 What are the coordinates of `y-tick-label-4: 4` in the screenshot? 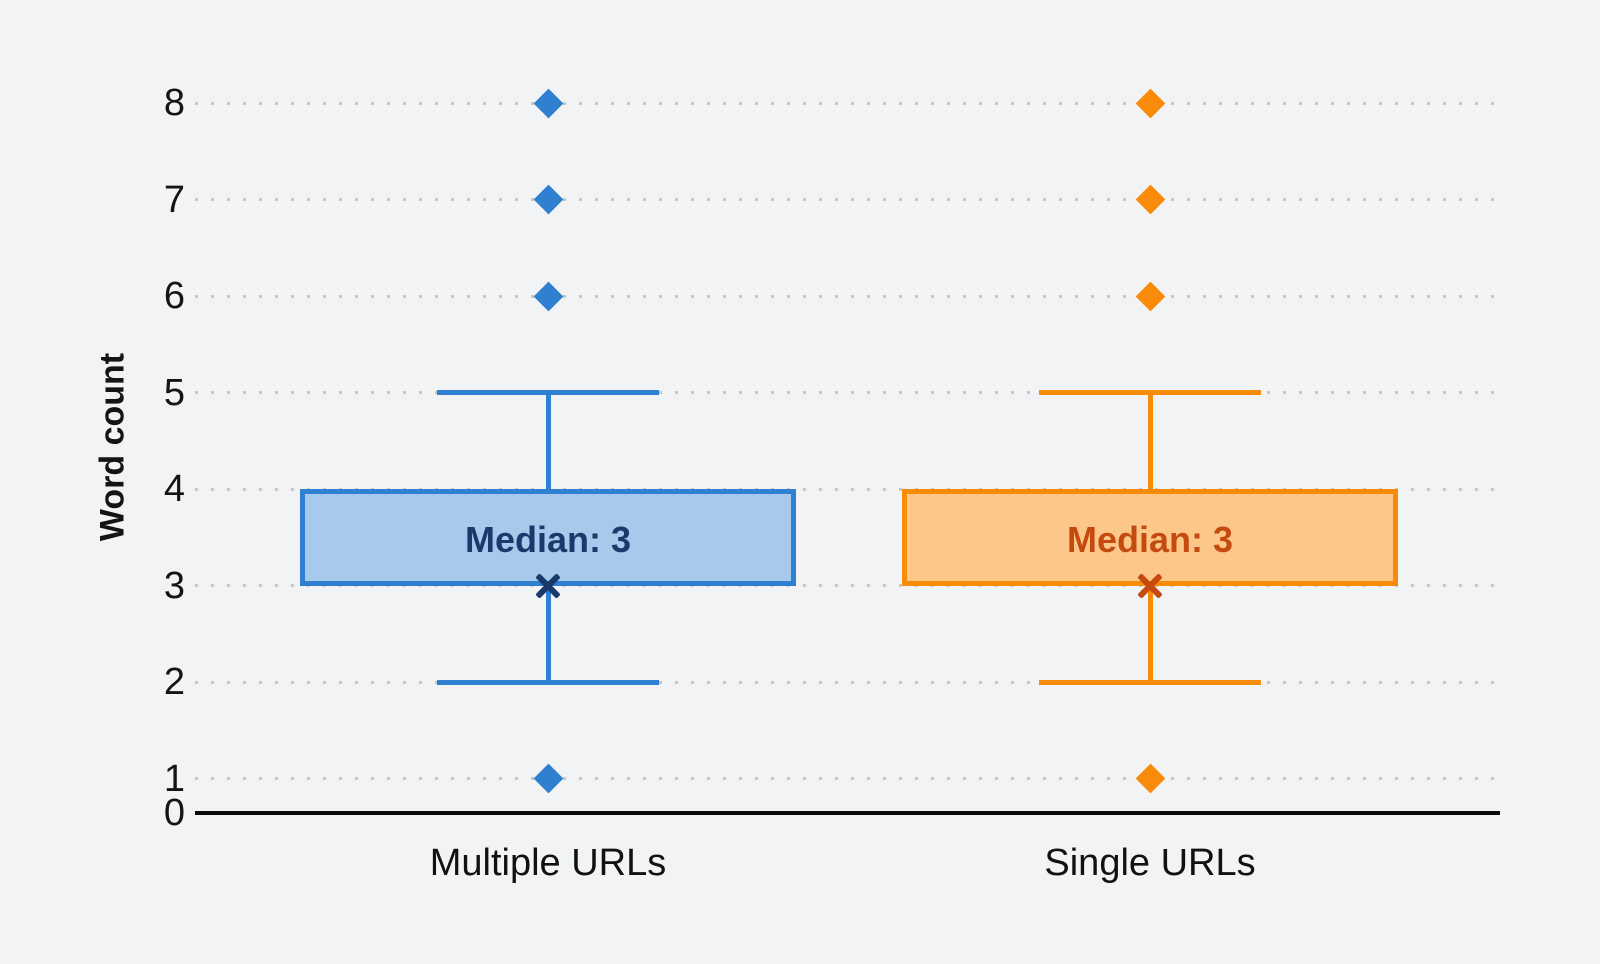 It's located at (174, 489).